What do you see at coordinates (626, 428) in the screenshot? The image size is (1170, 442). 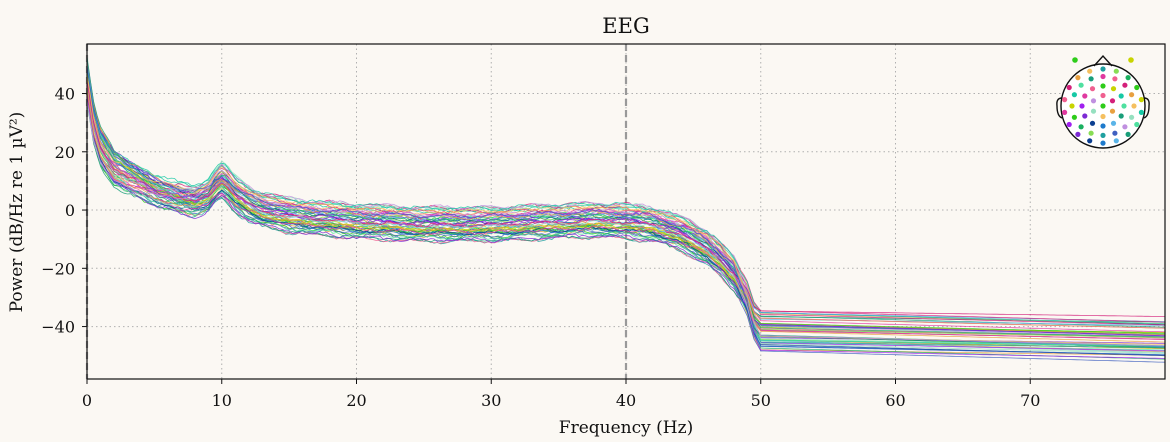 I see `x-axis-label: Frequency (Hz)` at bounding box center [626, 428].